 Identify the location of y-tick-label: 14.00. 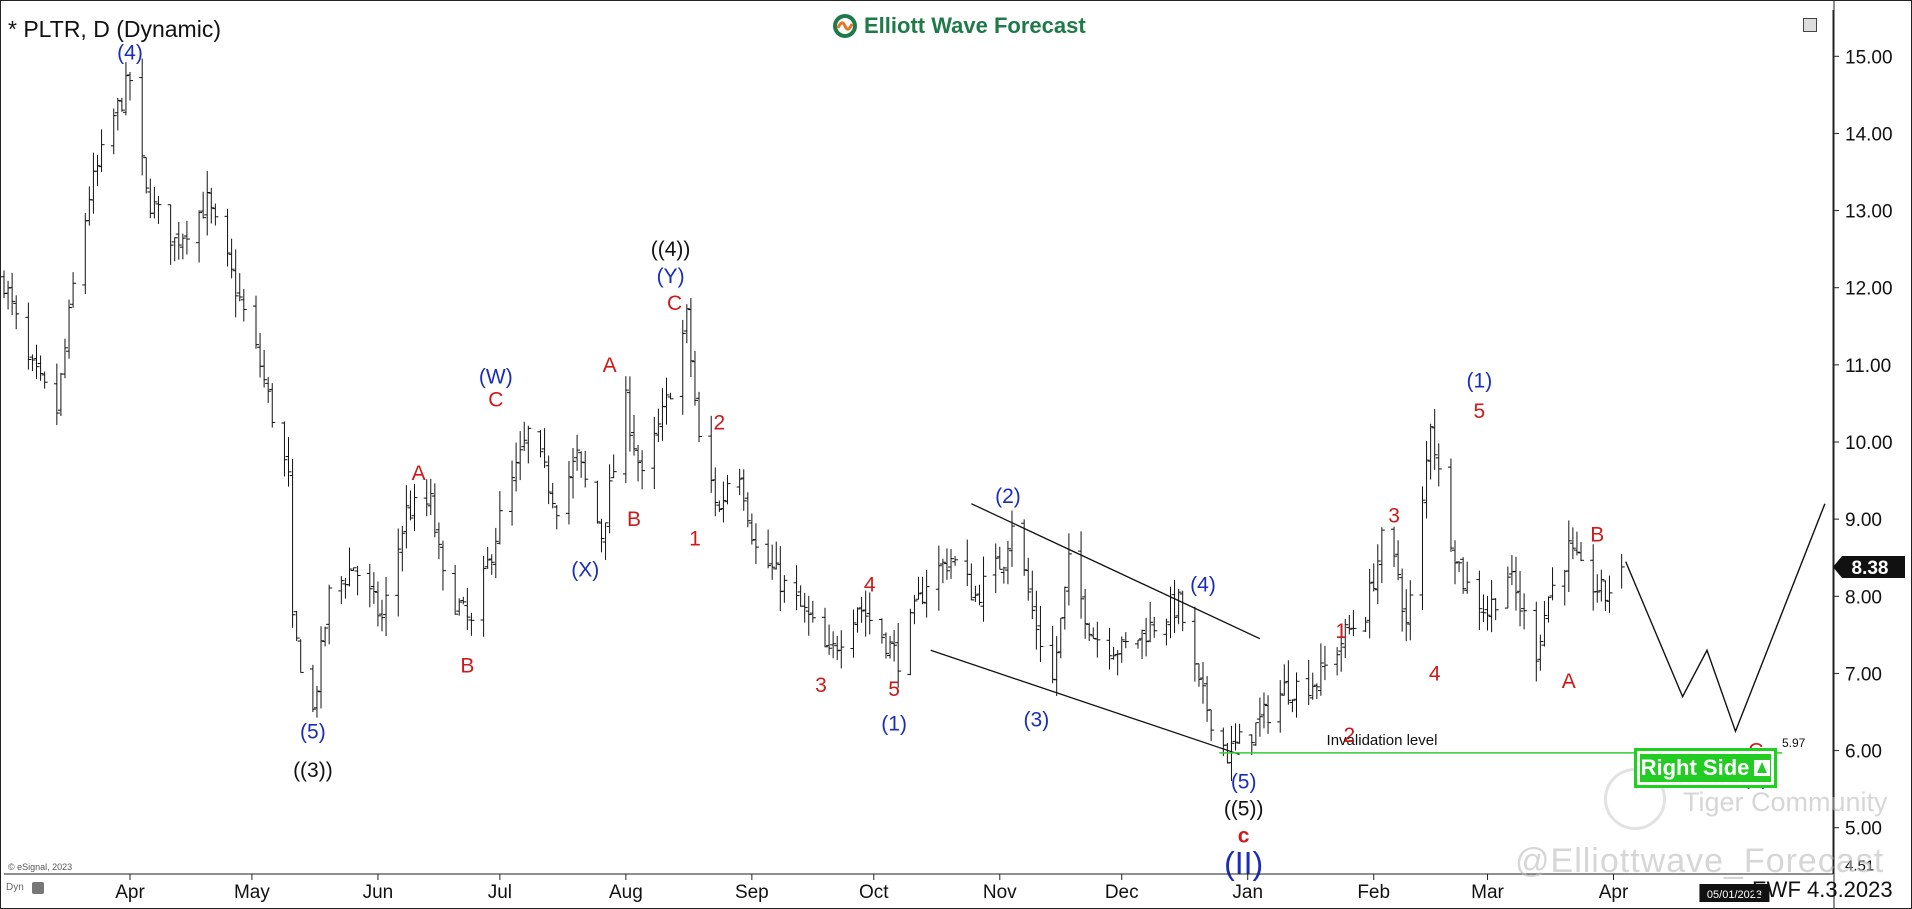
(1869, 134).